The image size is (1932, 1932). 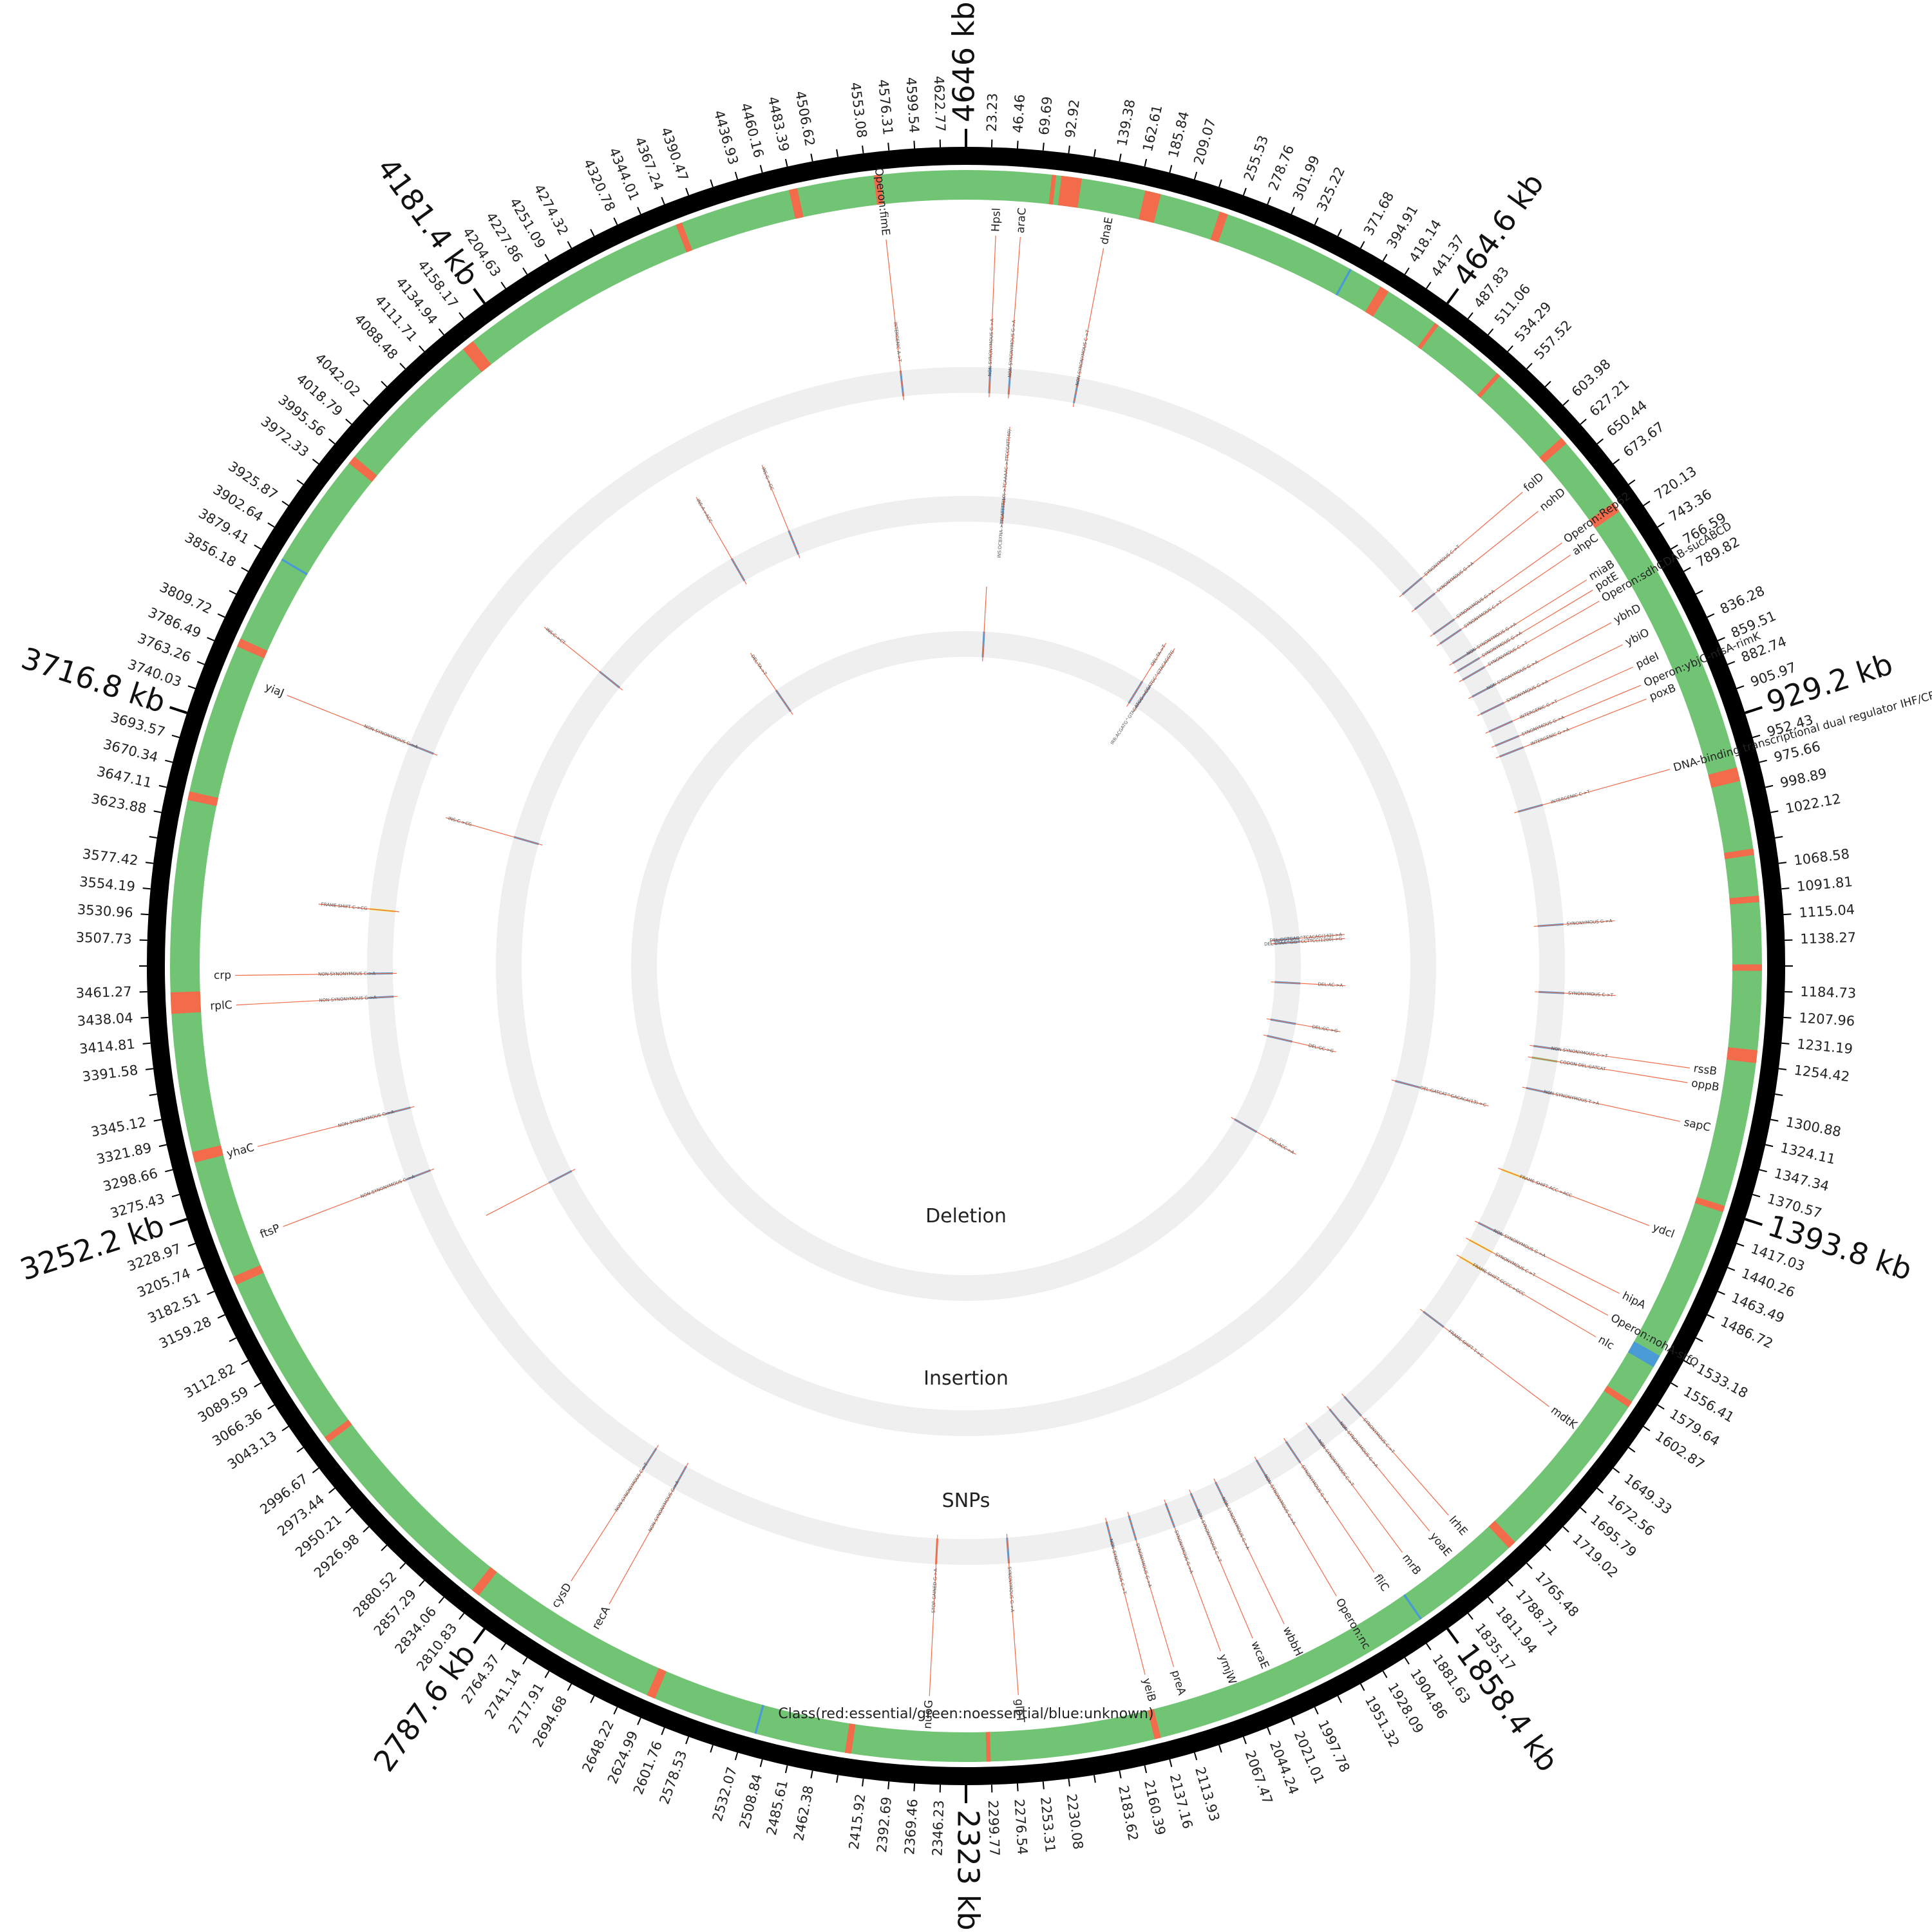 What do you see at coordinates (1572, 1097) in the screenshot?
I see `snp-mutation-label: NON-SYNONYMOUS T->A` at bounding box center [1572, 1097].